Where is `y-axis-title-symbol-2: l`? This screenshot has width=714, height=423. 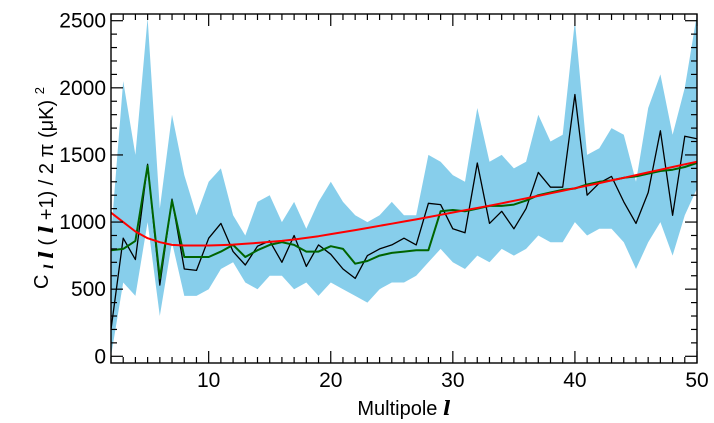
y-axis-title-symbol-2: l is located at coordinates (46, 229).